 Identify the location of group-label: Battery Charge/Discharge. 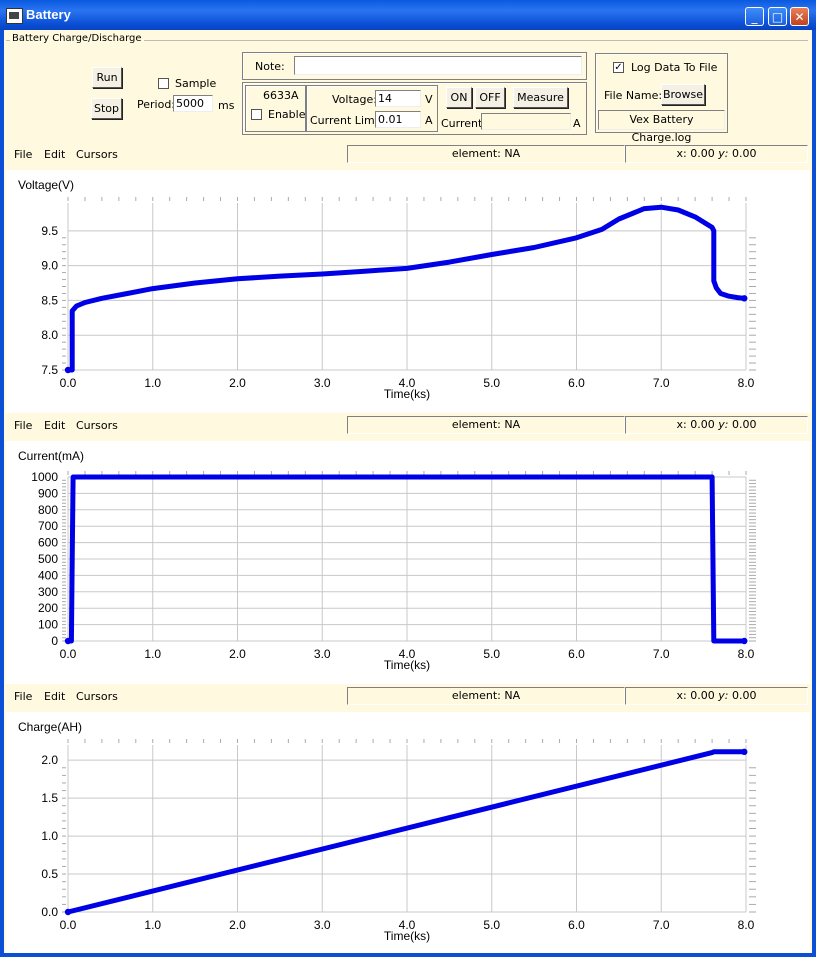
(77, 38).